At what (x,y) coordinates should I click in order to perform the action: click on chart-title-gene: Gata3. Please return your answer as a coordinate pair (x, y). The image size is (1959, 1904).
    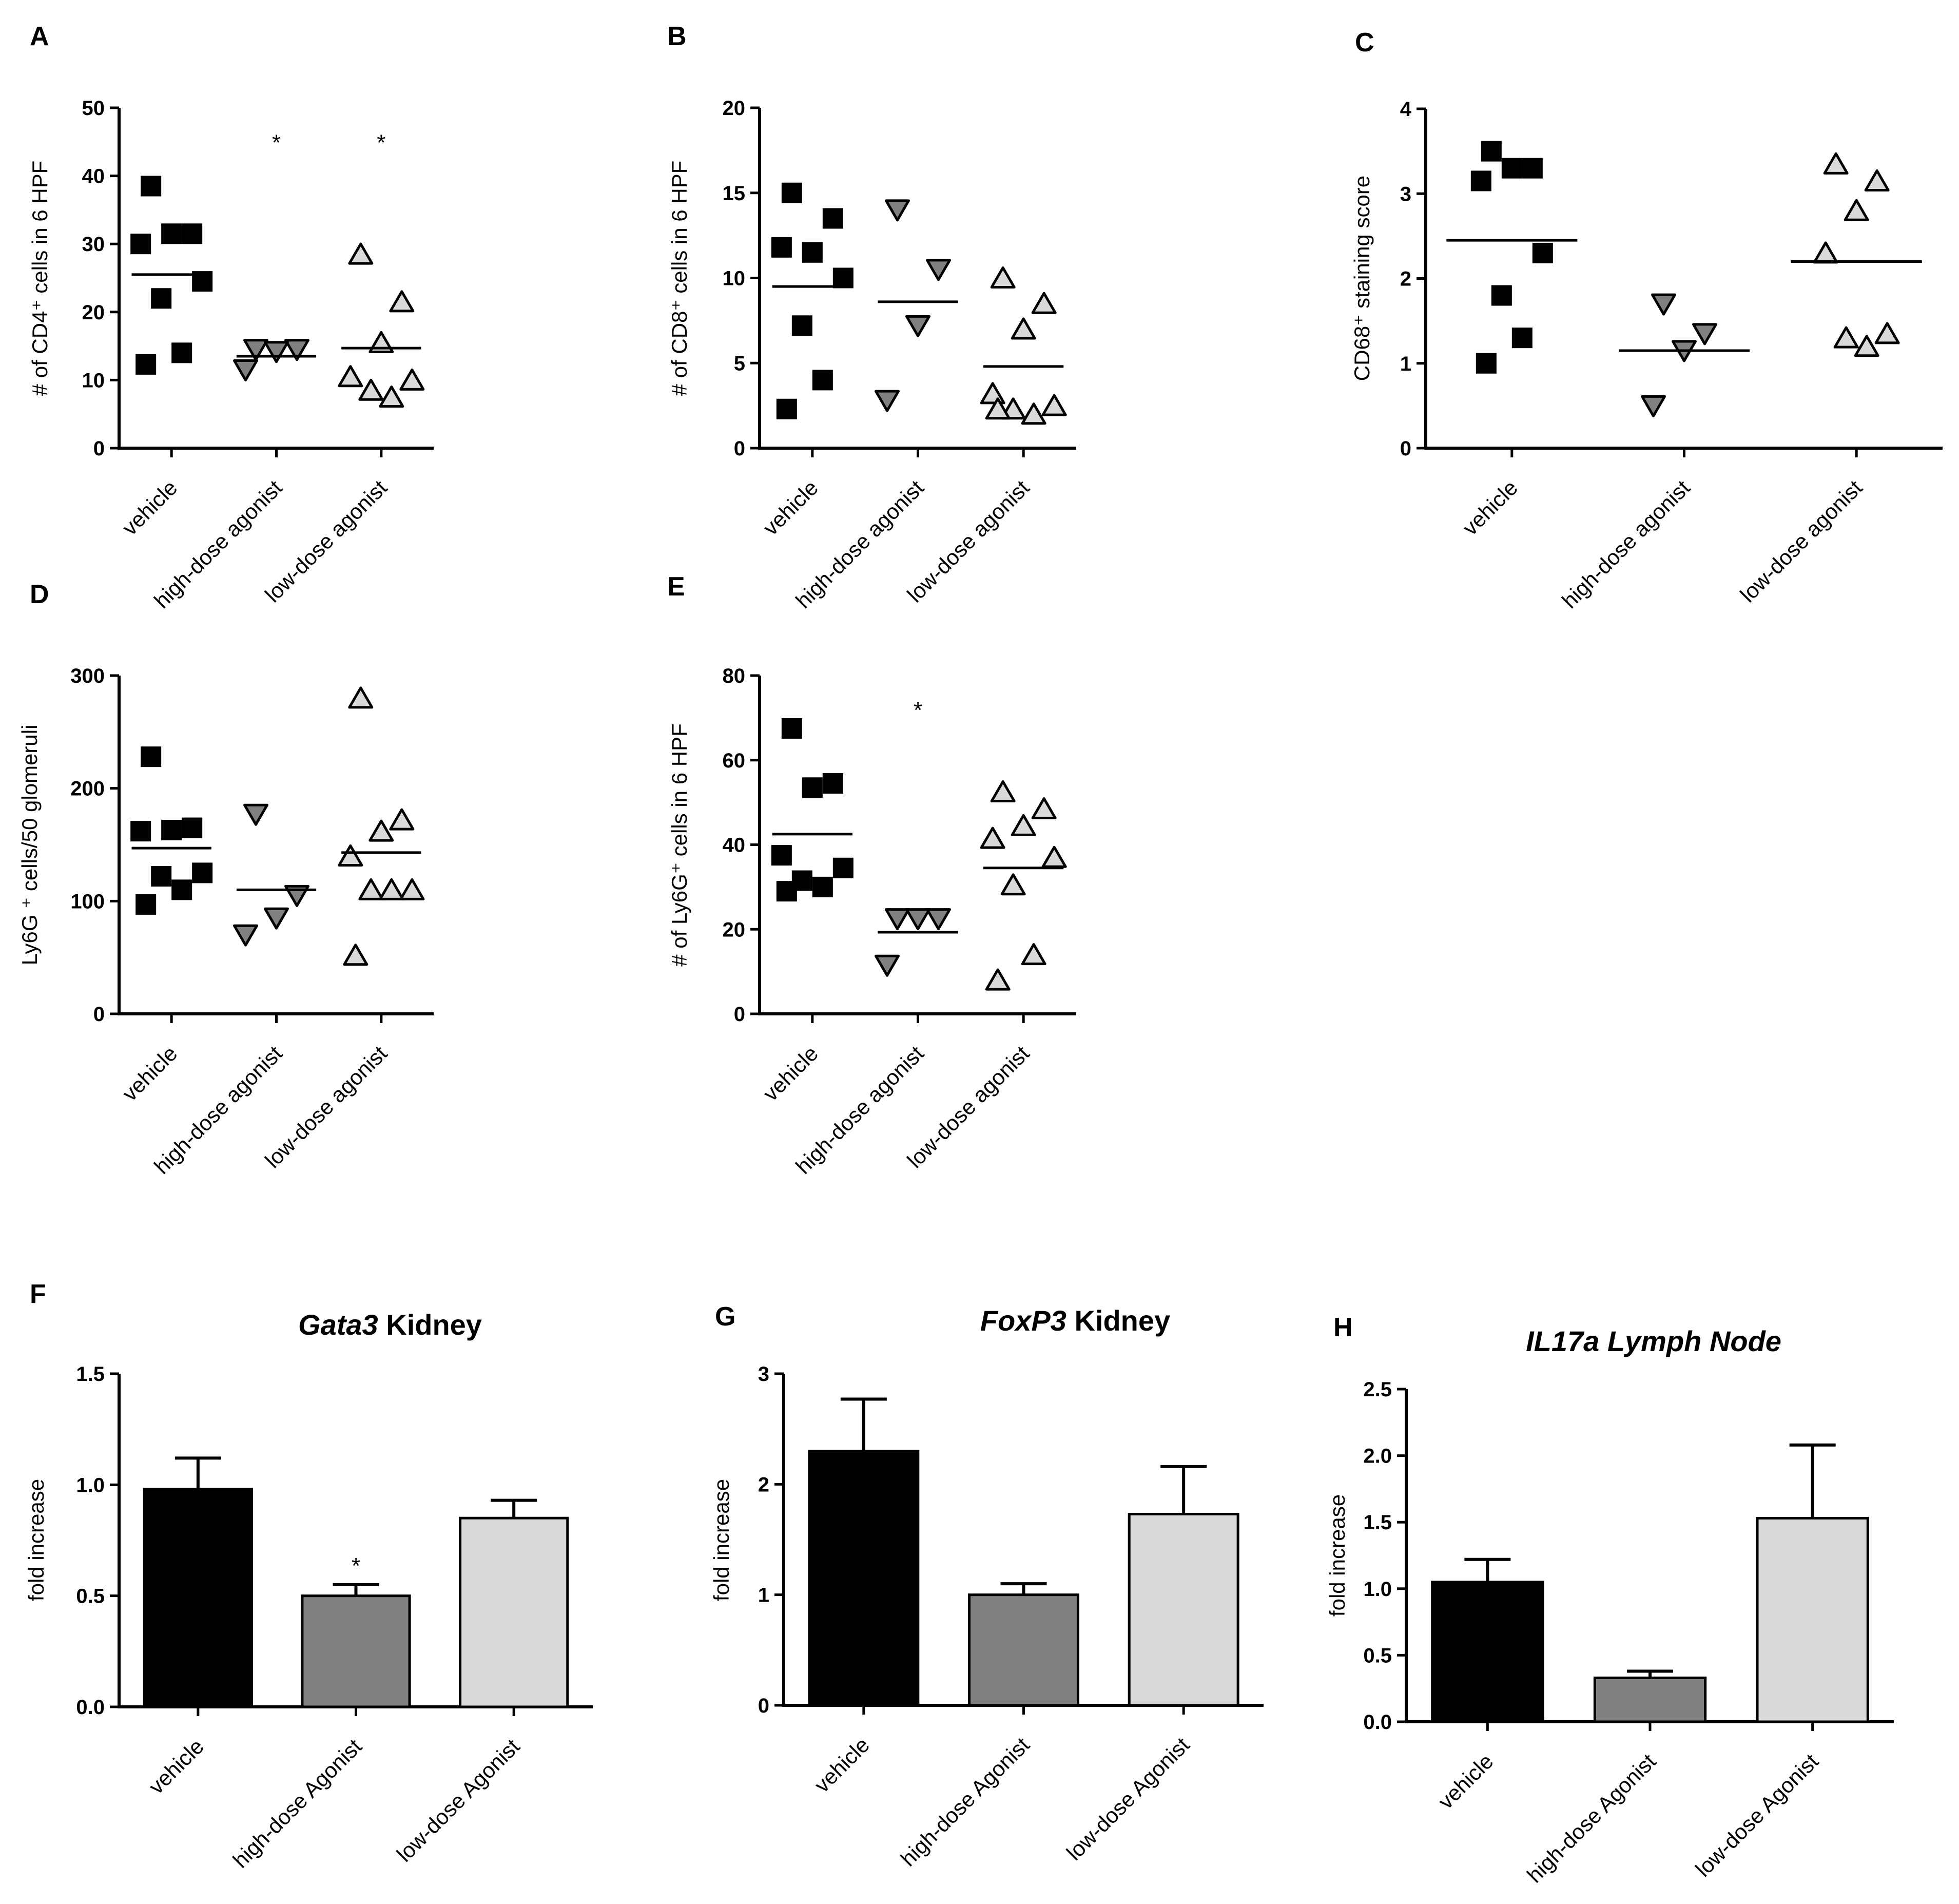
    Looking at the image, I should click on (338, 1325).